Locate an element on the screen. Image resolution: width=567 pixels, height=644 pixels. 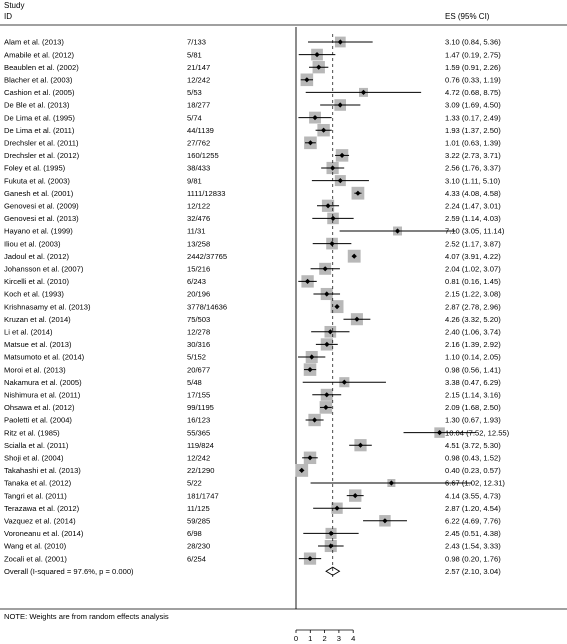
study-events-label: 99/1195 is located at coordinates (200, 407).